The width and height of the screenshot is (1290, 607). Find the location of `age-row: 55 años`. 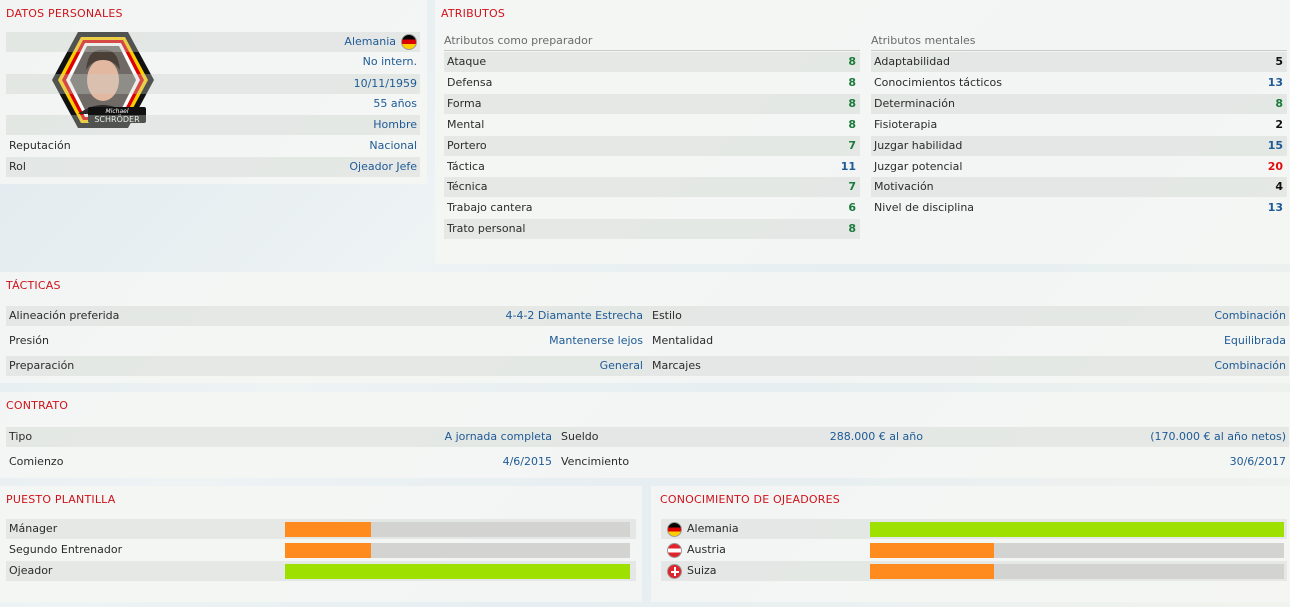

age-row: 55 años is located at coordinates (213, 104).